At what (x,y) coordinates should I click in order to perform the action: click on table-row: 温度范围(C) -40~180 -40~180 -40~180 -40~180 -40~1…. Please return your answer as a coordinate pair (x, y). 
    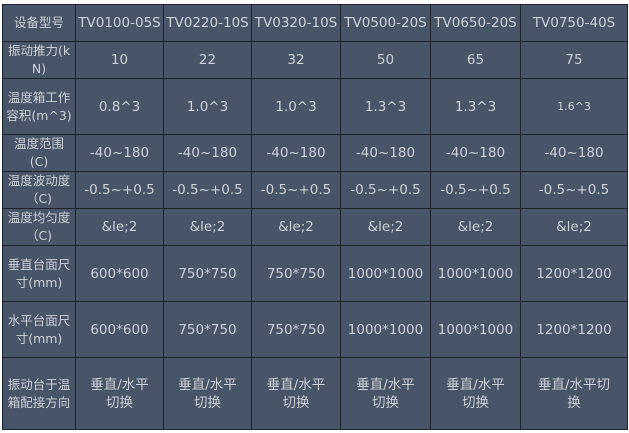
    Looking at the image, I should click on (315, 153).